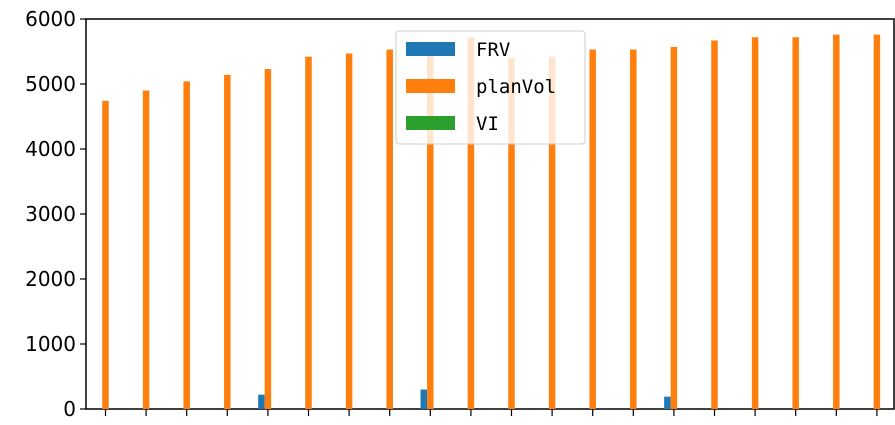 This screenshot has width=895, height=425. Describe the element at coordinates (516, 87) in the screenshot. I see `legend-label-planvol: planVol` at that location.